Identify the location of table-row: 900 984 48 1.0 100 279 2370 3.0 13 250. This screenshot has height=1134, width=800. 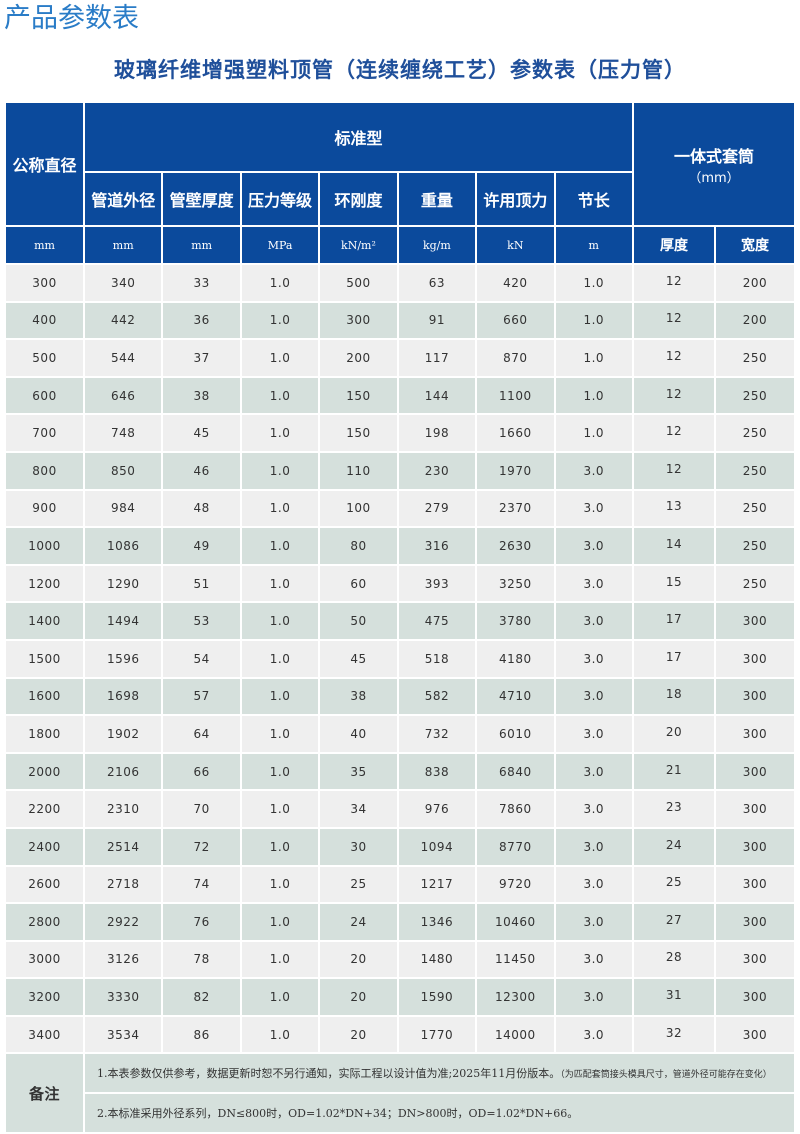
(400, 508).